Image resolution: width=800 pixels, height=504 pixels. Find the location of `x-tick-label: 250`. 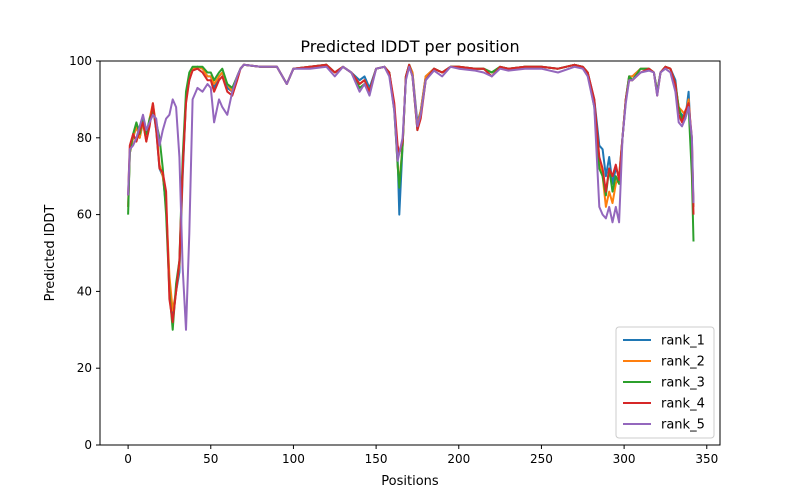

x-tick-label: 250 is located at coordinates (541, 459).